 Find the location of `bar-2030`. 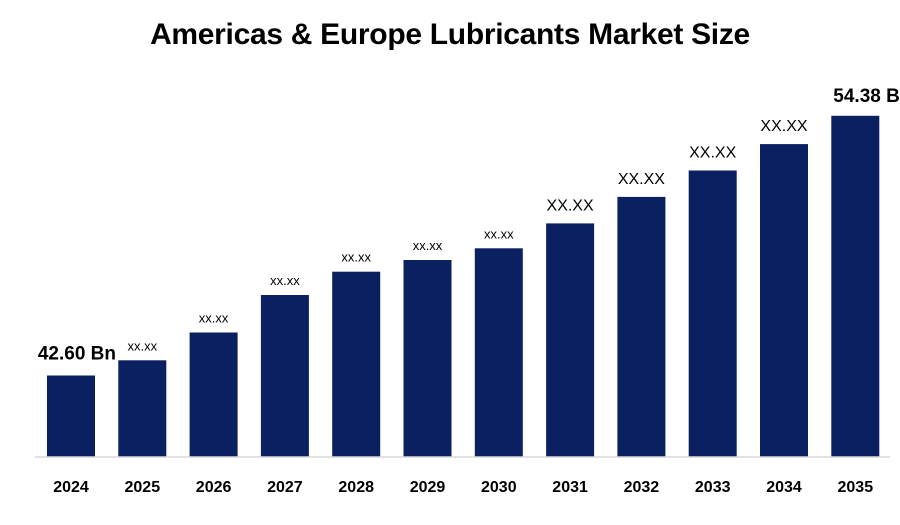

bar-2030 is located at coordinates (498, 352).